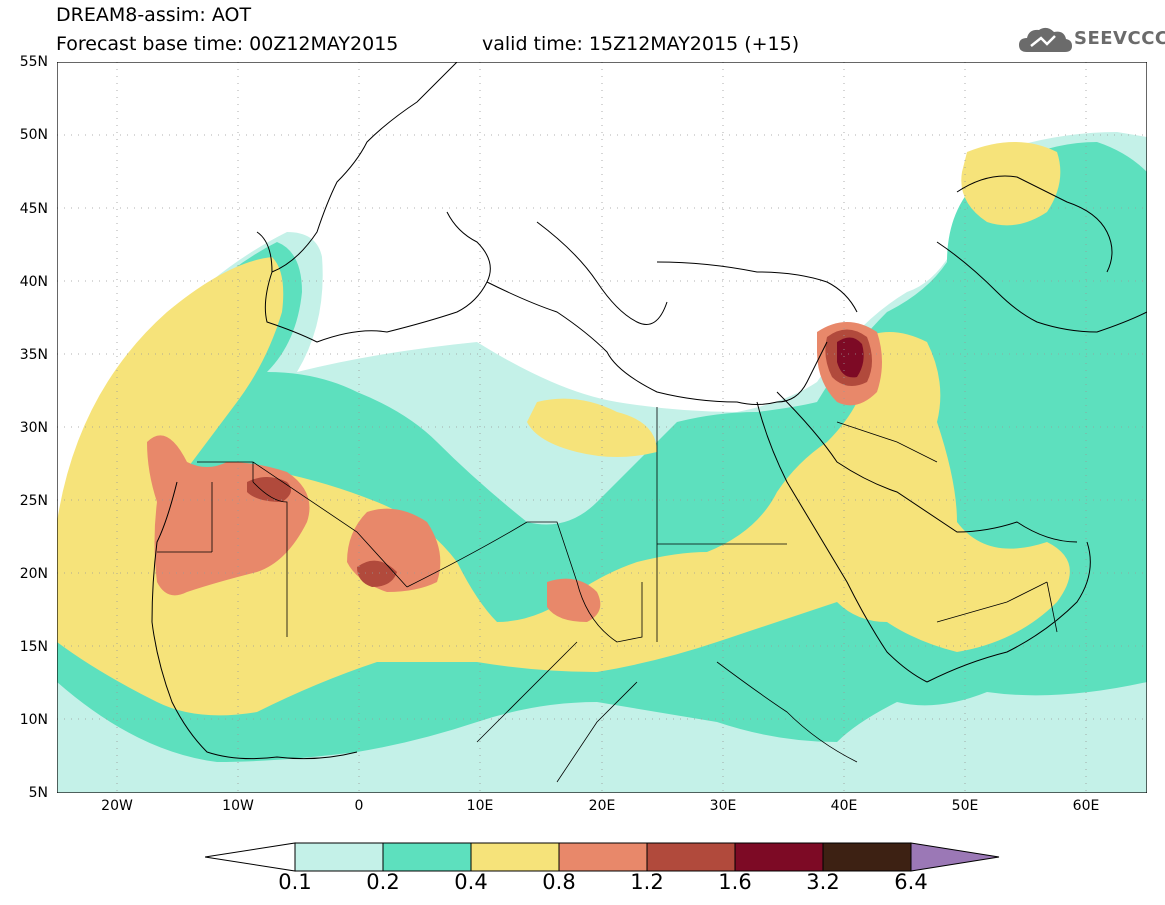  I want to click on lon-label-20e: 20E, so click(602, 806).